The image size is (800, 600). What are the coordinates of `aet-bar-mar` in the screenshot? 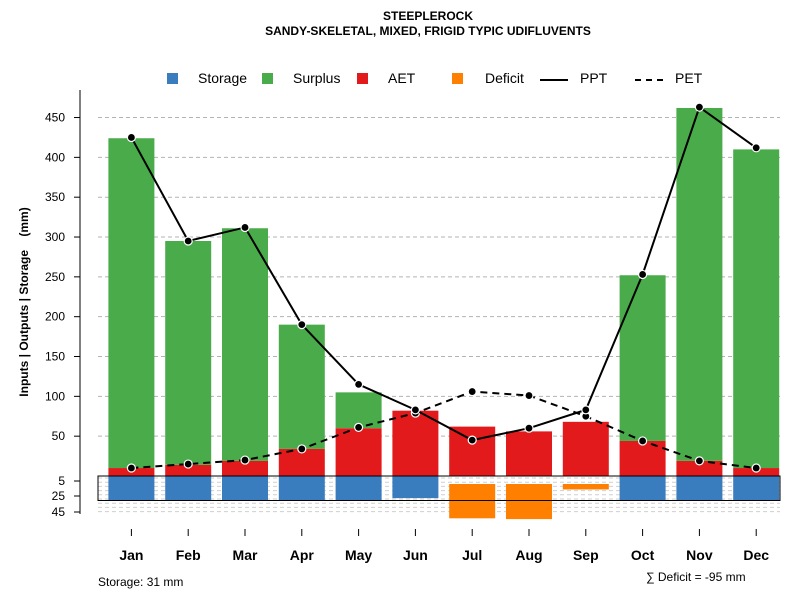 It's located at (245, 468).